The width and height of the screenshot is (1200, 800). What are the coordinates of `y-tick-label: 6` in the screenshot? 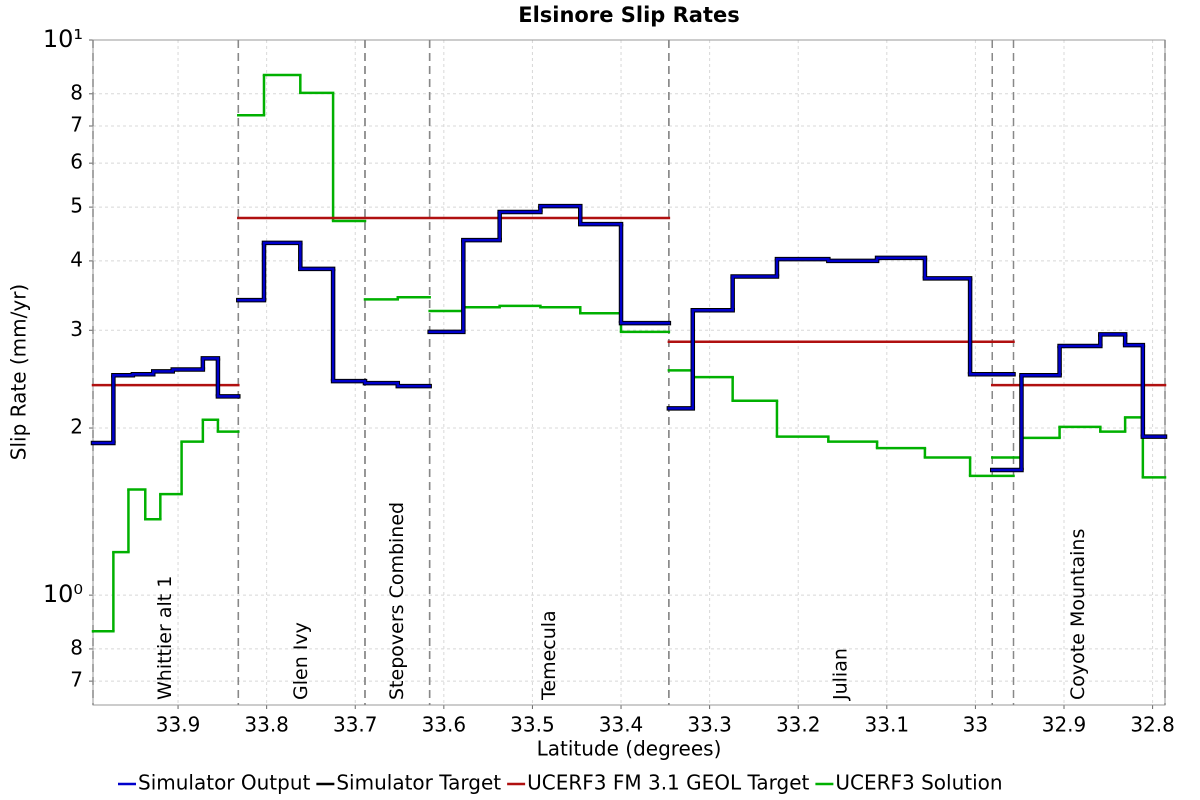 It's located at (76, 162).